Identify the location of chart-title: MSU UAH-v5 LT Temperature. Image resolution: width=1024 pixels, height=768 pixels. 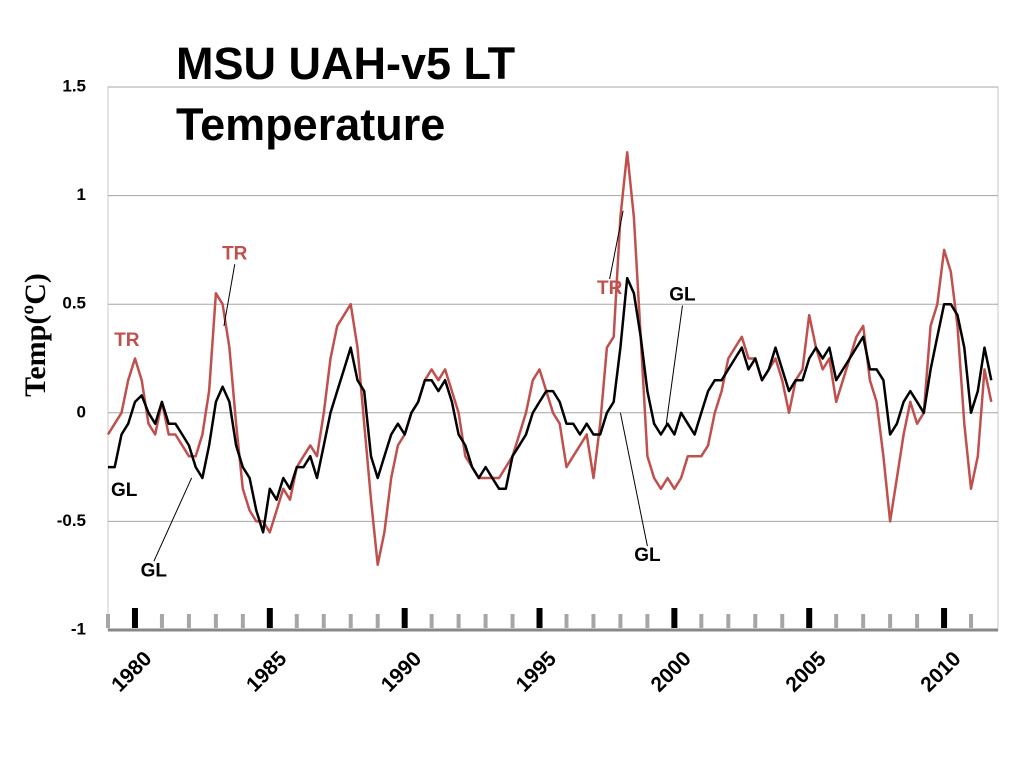
(346, 94).